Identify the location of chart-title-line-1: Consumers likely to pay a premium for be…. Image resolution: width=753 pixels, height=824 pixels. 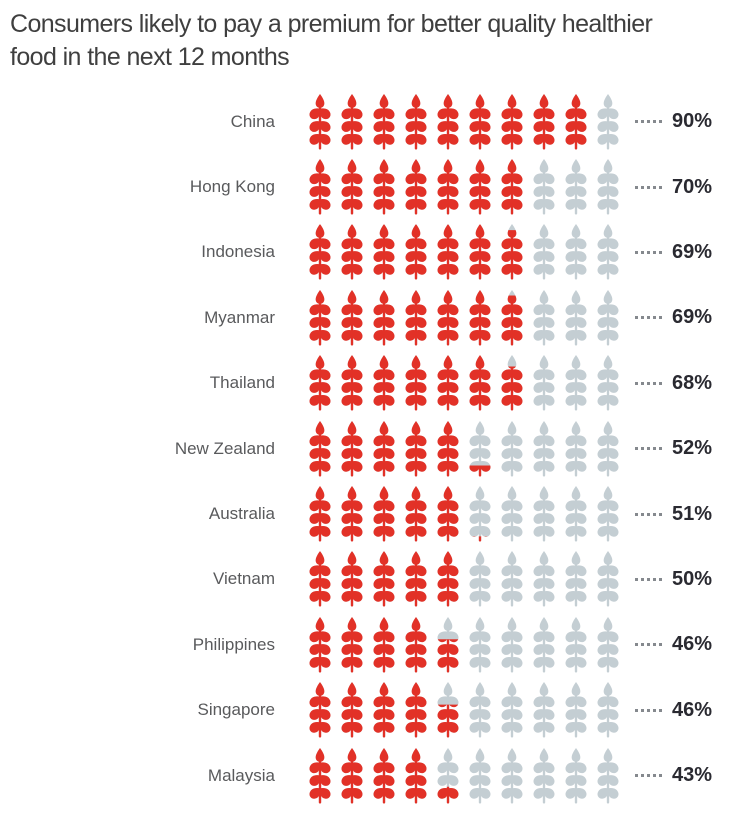
(331, 24).